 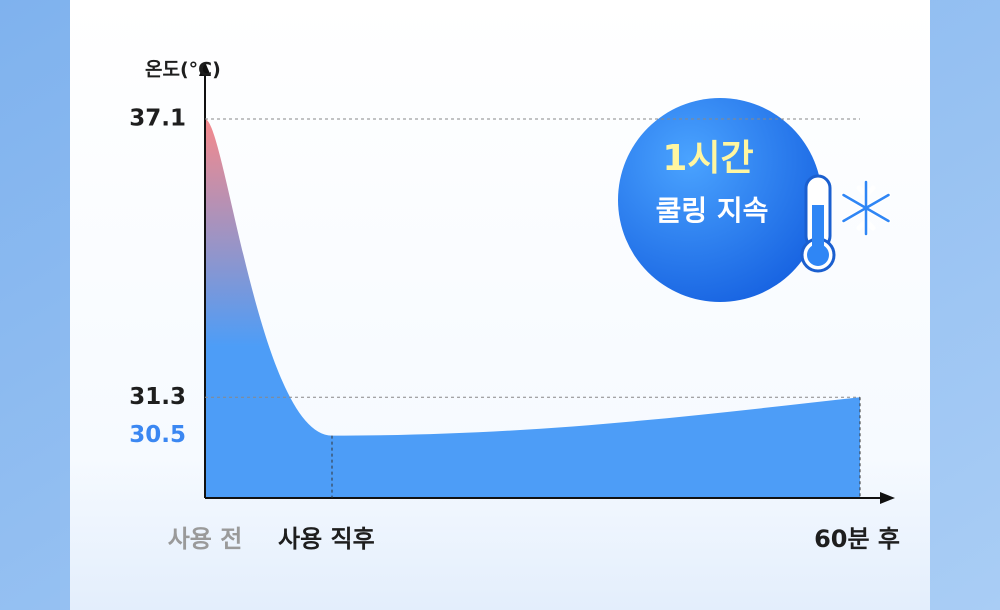 I want to click on badge-circle, so click(x=720, y=200).